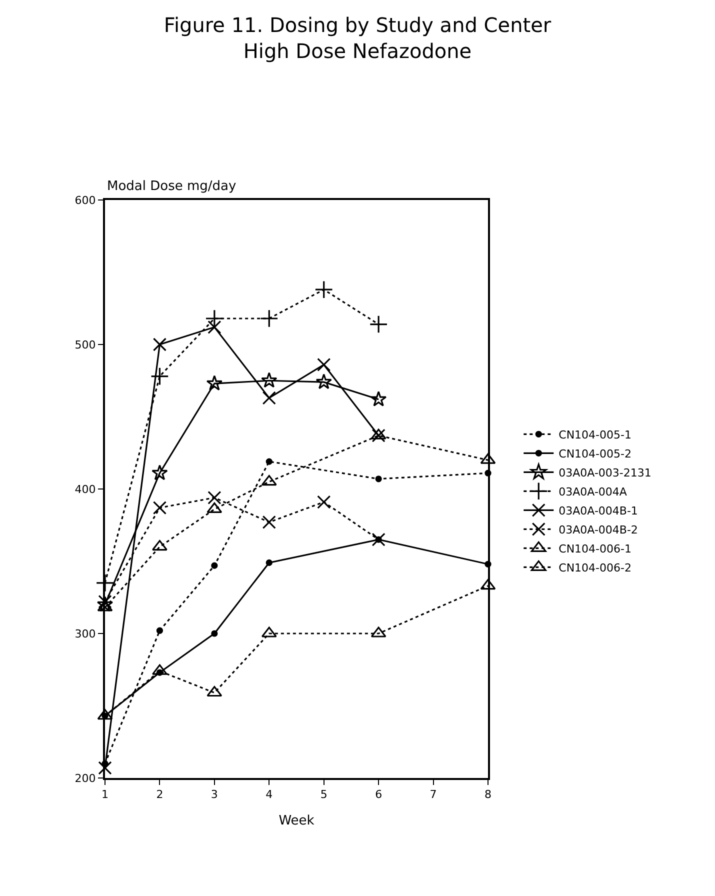 The width and height of the screenshot is (715, 896). Describe the element at coordinates (595, 453) in the screenshot. I see `legend-label: CN104-005-2` at that location.